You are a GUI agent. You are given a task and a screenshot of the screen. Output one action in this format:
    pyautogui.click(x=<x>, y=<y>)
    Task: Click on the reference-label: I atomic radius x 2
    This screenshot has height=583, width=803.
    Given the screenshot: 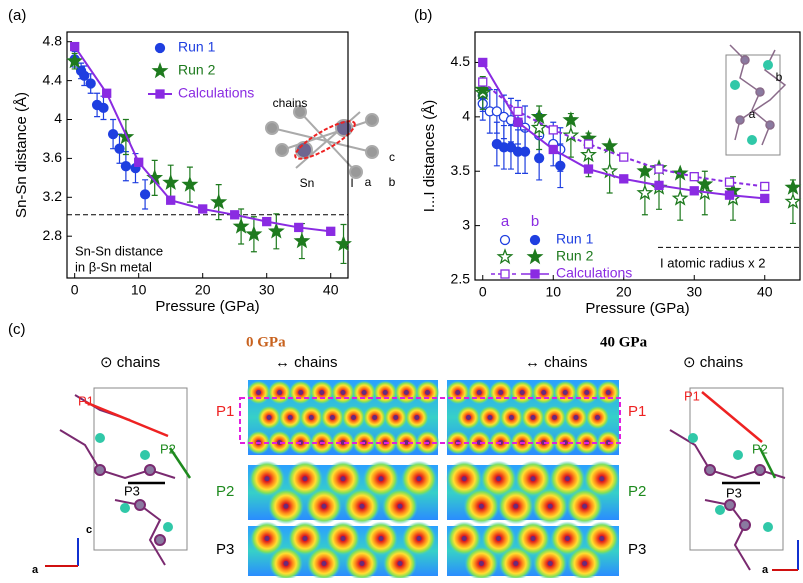 What is the action you would take?
    pyautogui.click(x=713, y=262)
    